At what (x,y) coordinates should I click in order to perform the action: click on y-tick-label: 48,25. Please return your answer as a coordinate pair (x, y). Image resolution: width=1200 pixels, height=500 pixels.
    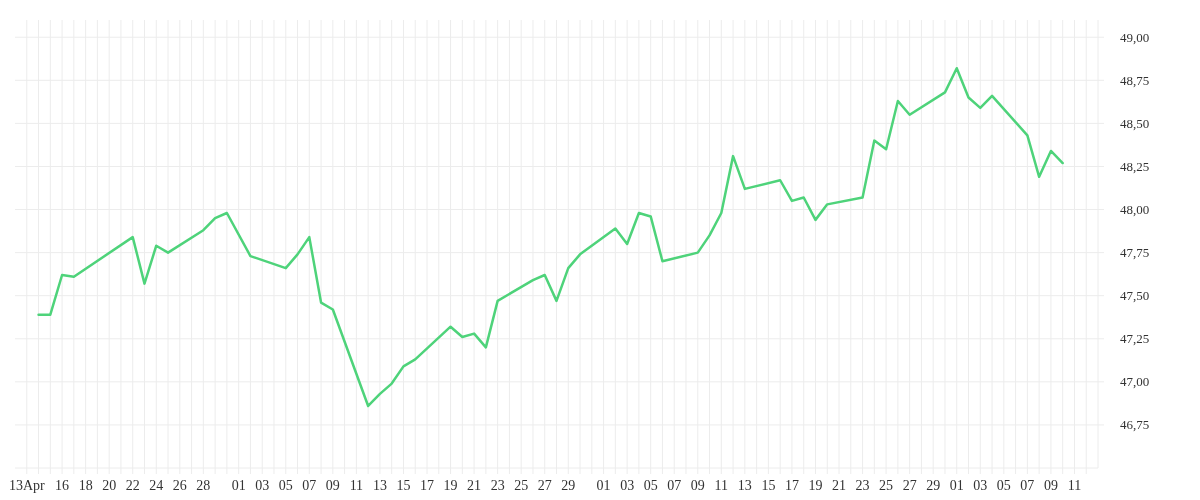
    Looking at the image, I should click on (1135, 167).